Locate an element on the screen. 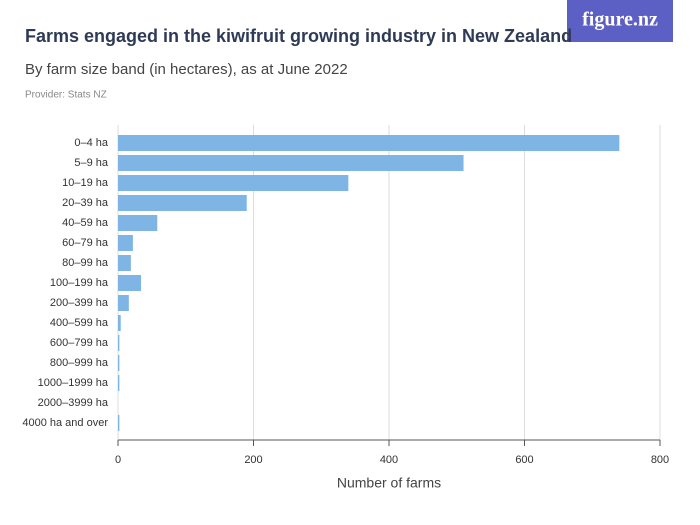 The height and width of the screenshot is (525, 700). y-tick-label: 400–599 ha is located at coordinates (79, 323).